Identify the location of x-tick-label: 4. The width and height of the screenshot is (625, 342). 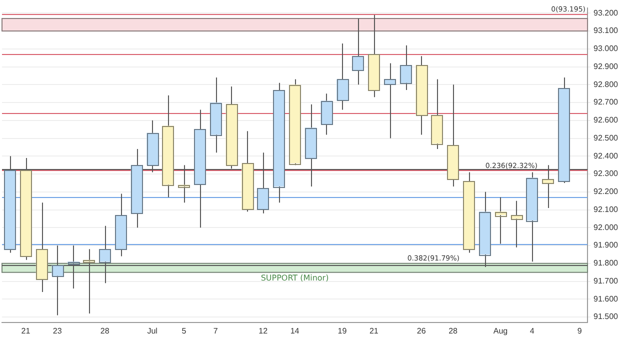
(532, 331).